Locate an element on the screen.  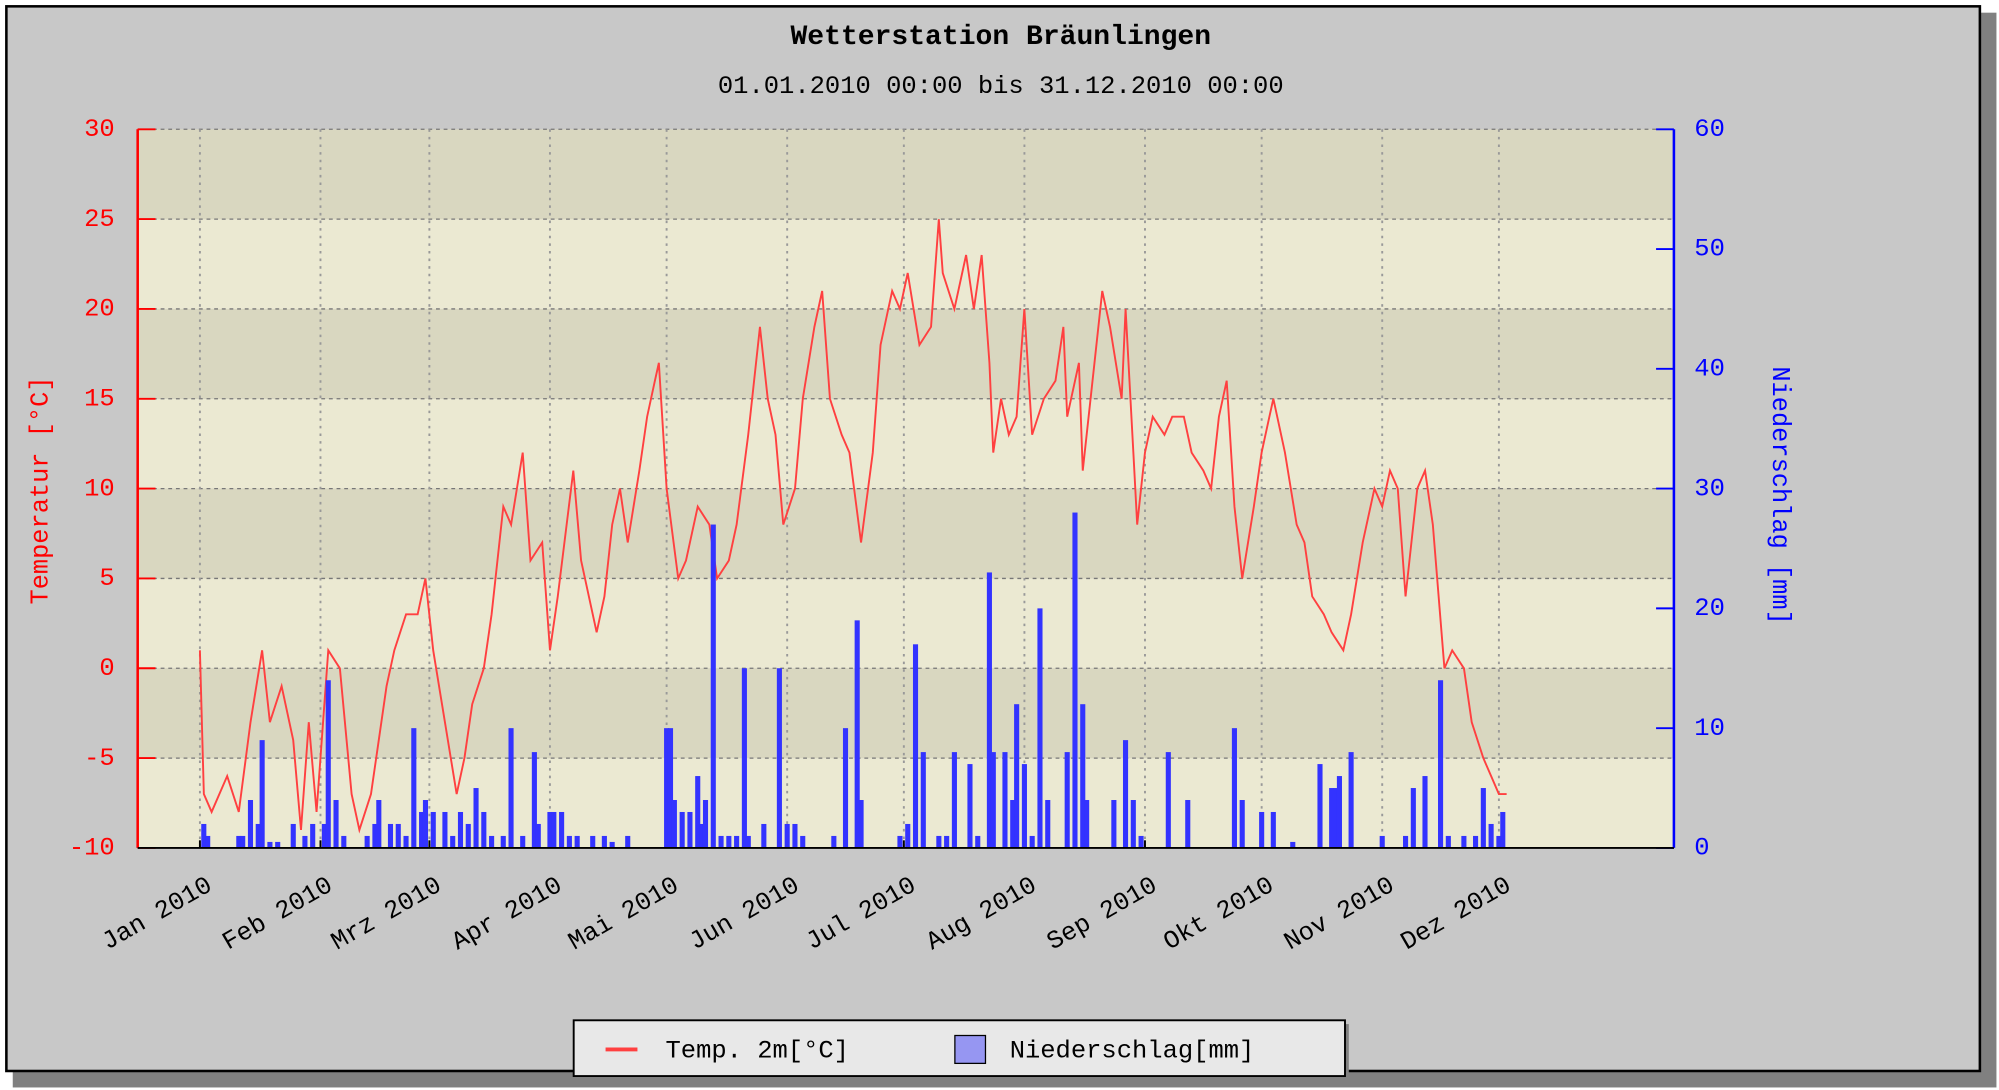
y2-tick-label: 40 is located at coordinates (1709, 369).